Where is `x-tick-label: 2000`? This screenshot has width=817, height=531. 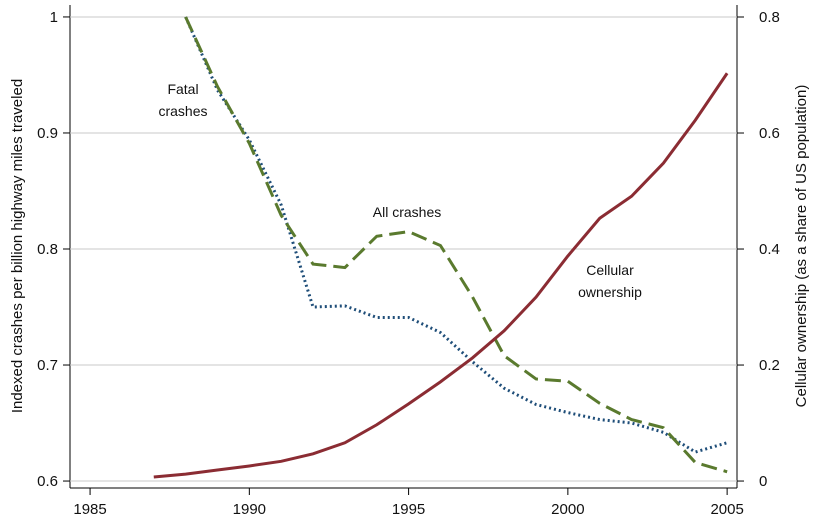
x-tick-label: 2000 is located at coordinates (567, 509).